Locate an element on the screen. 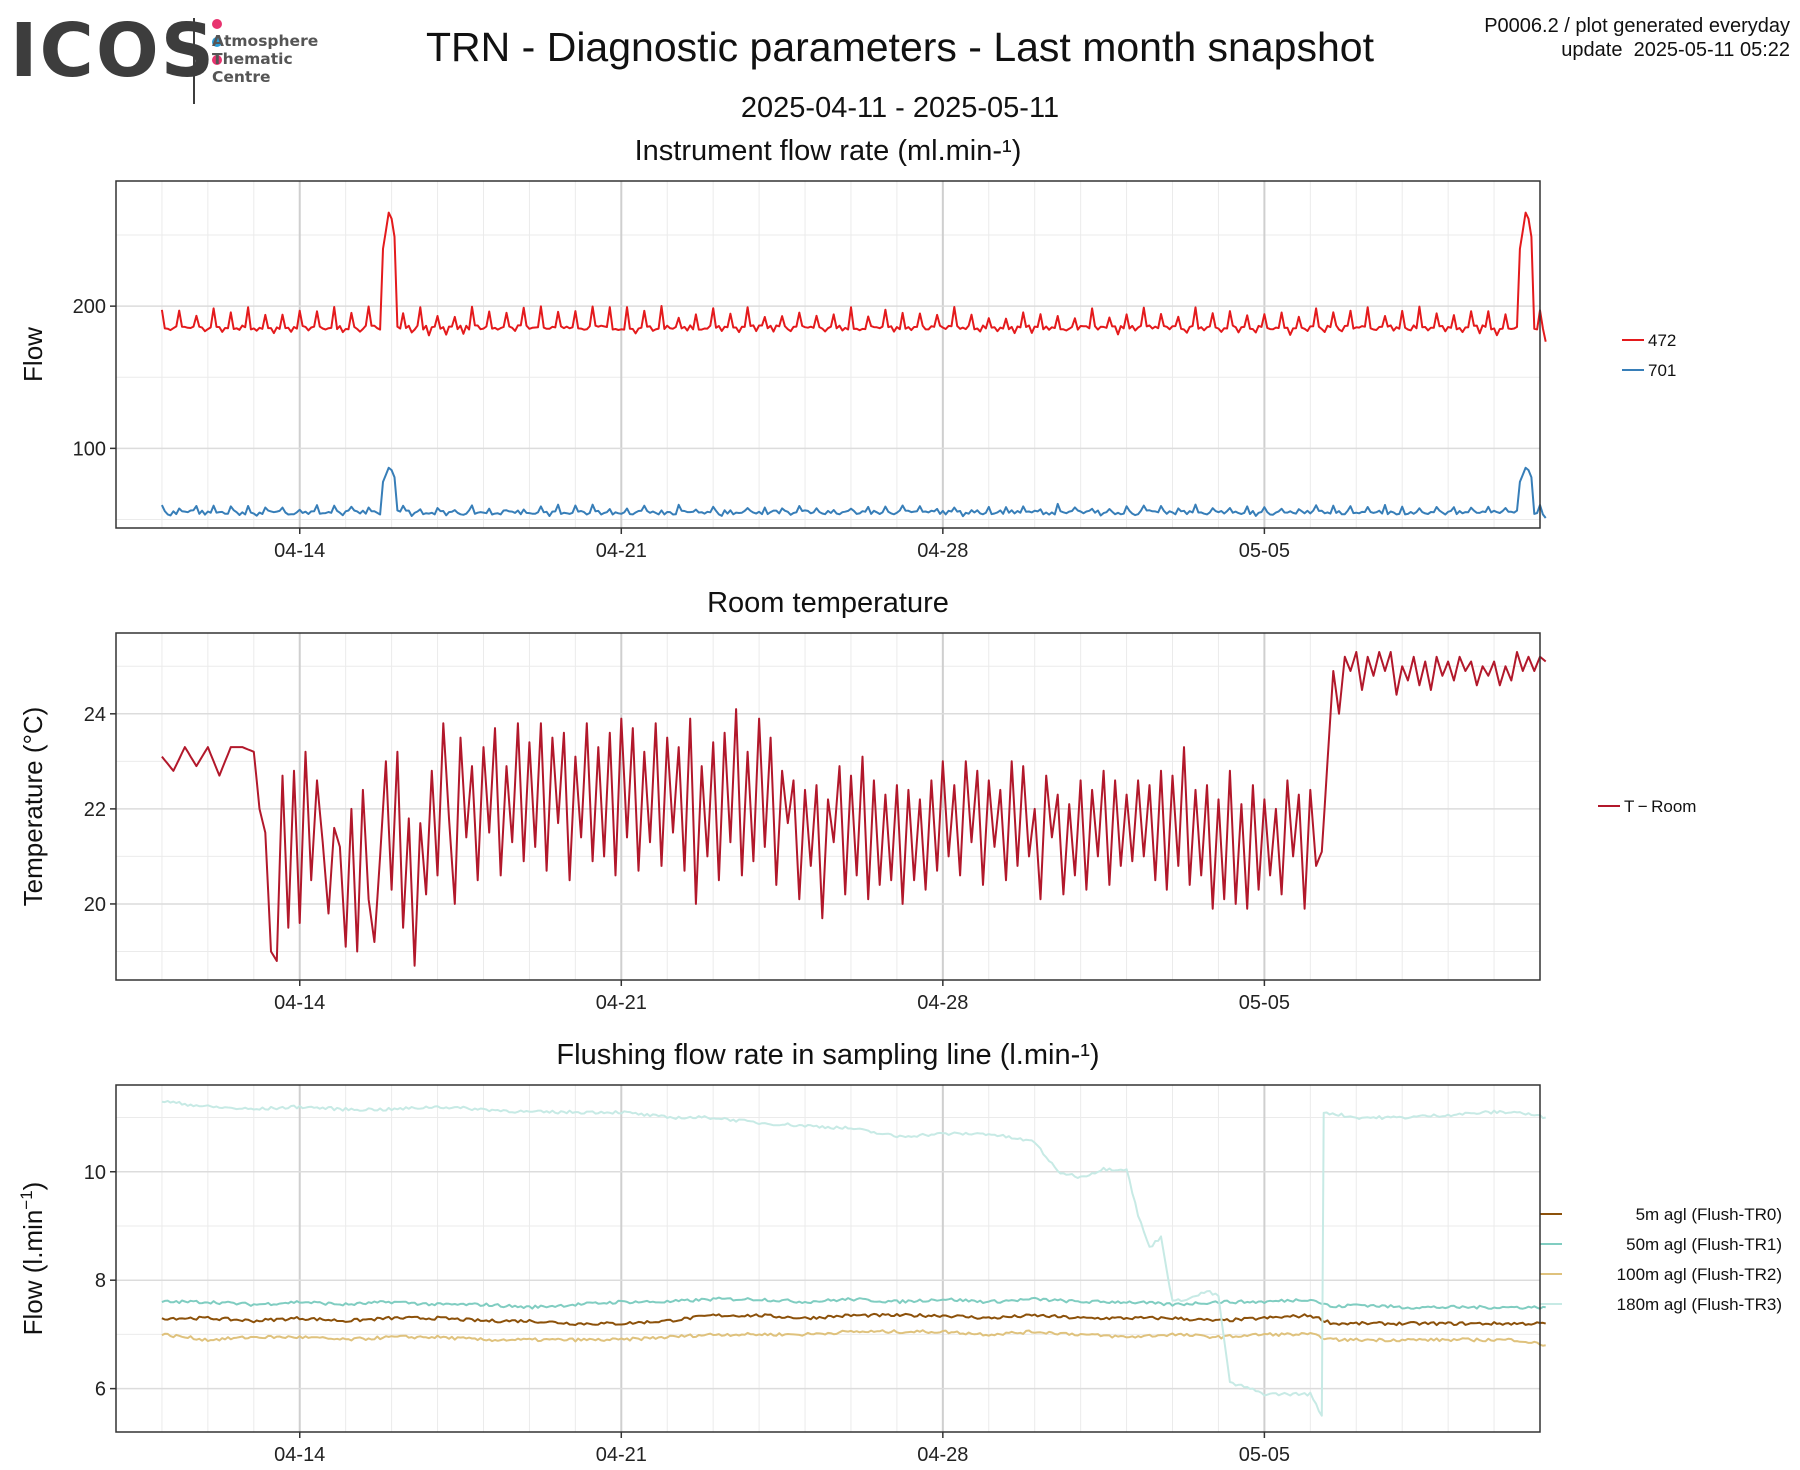 The image size is (1800, 1470). y-axis-title-superscript: −1 is located at coordinates (26, 1199).